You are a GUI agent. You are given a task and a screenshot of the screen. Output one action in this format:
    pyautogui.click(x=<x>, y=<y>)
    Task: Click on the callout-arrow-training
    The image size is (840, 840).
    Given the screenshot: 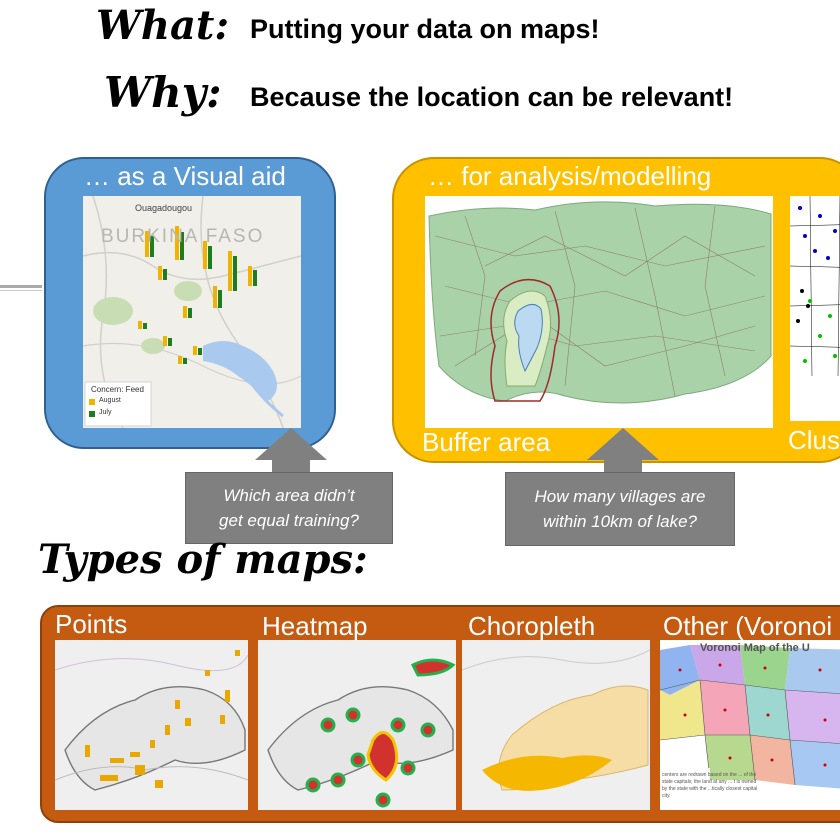 What is the action you would take?
    pyautogui.click(x=291, y=444)
    